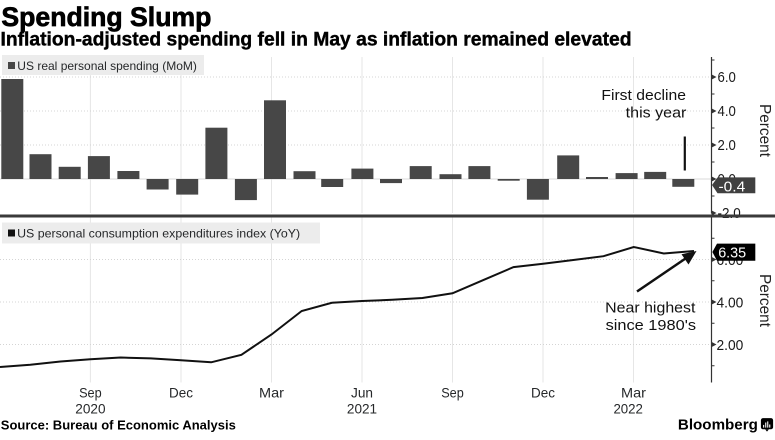 The width and height of the screenshot is (775, 440). Describe the element at coordinates (730, 345) in the screenshot. I see `svg-text: 2.00` at that location.